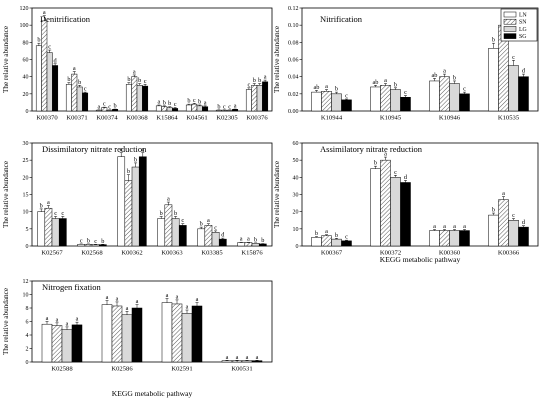  Describe the element at coordinates (27, 230) in the screenshot. I see `y-tick-label: 5` at that location.